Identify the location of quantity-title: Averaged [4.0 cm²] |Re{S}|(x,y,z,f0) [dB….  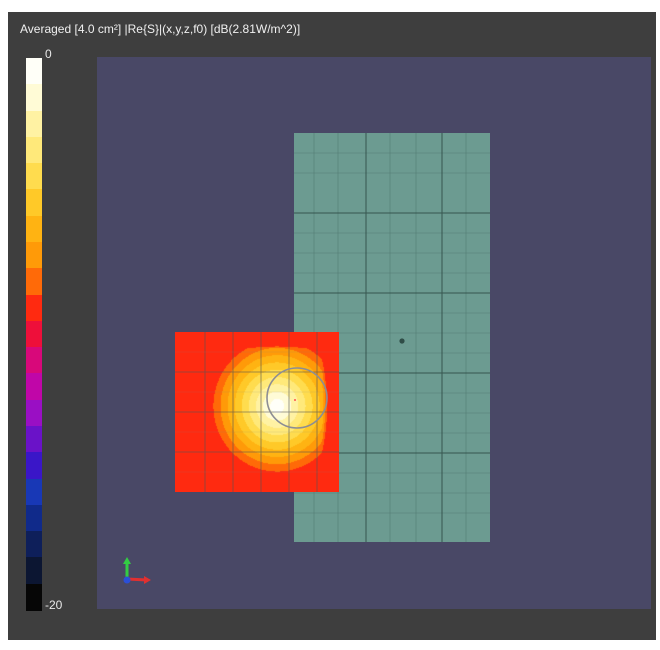
(160, 29).